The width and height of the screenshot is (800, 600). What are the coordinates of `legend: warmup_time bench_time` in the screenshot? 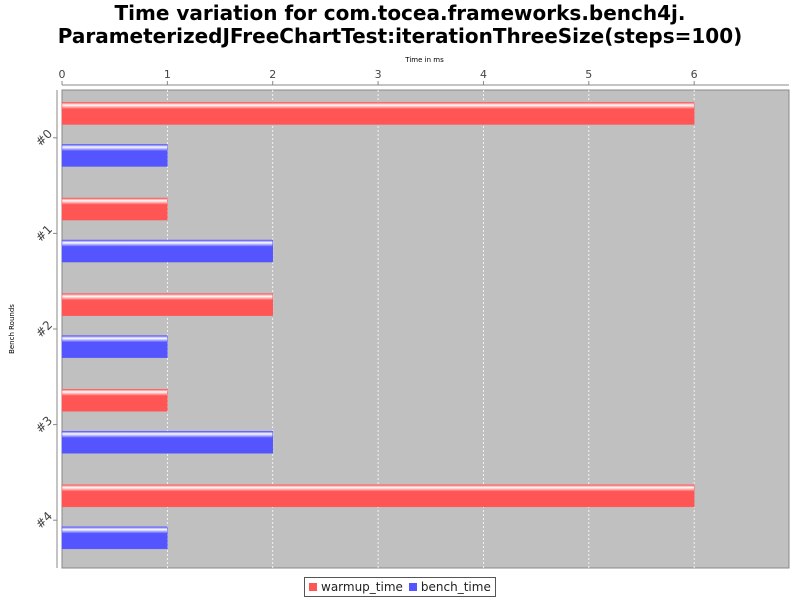 It's located at (400, 587).